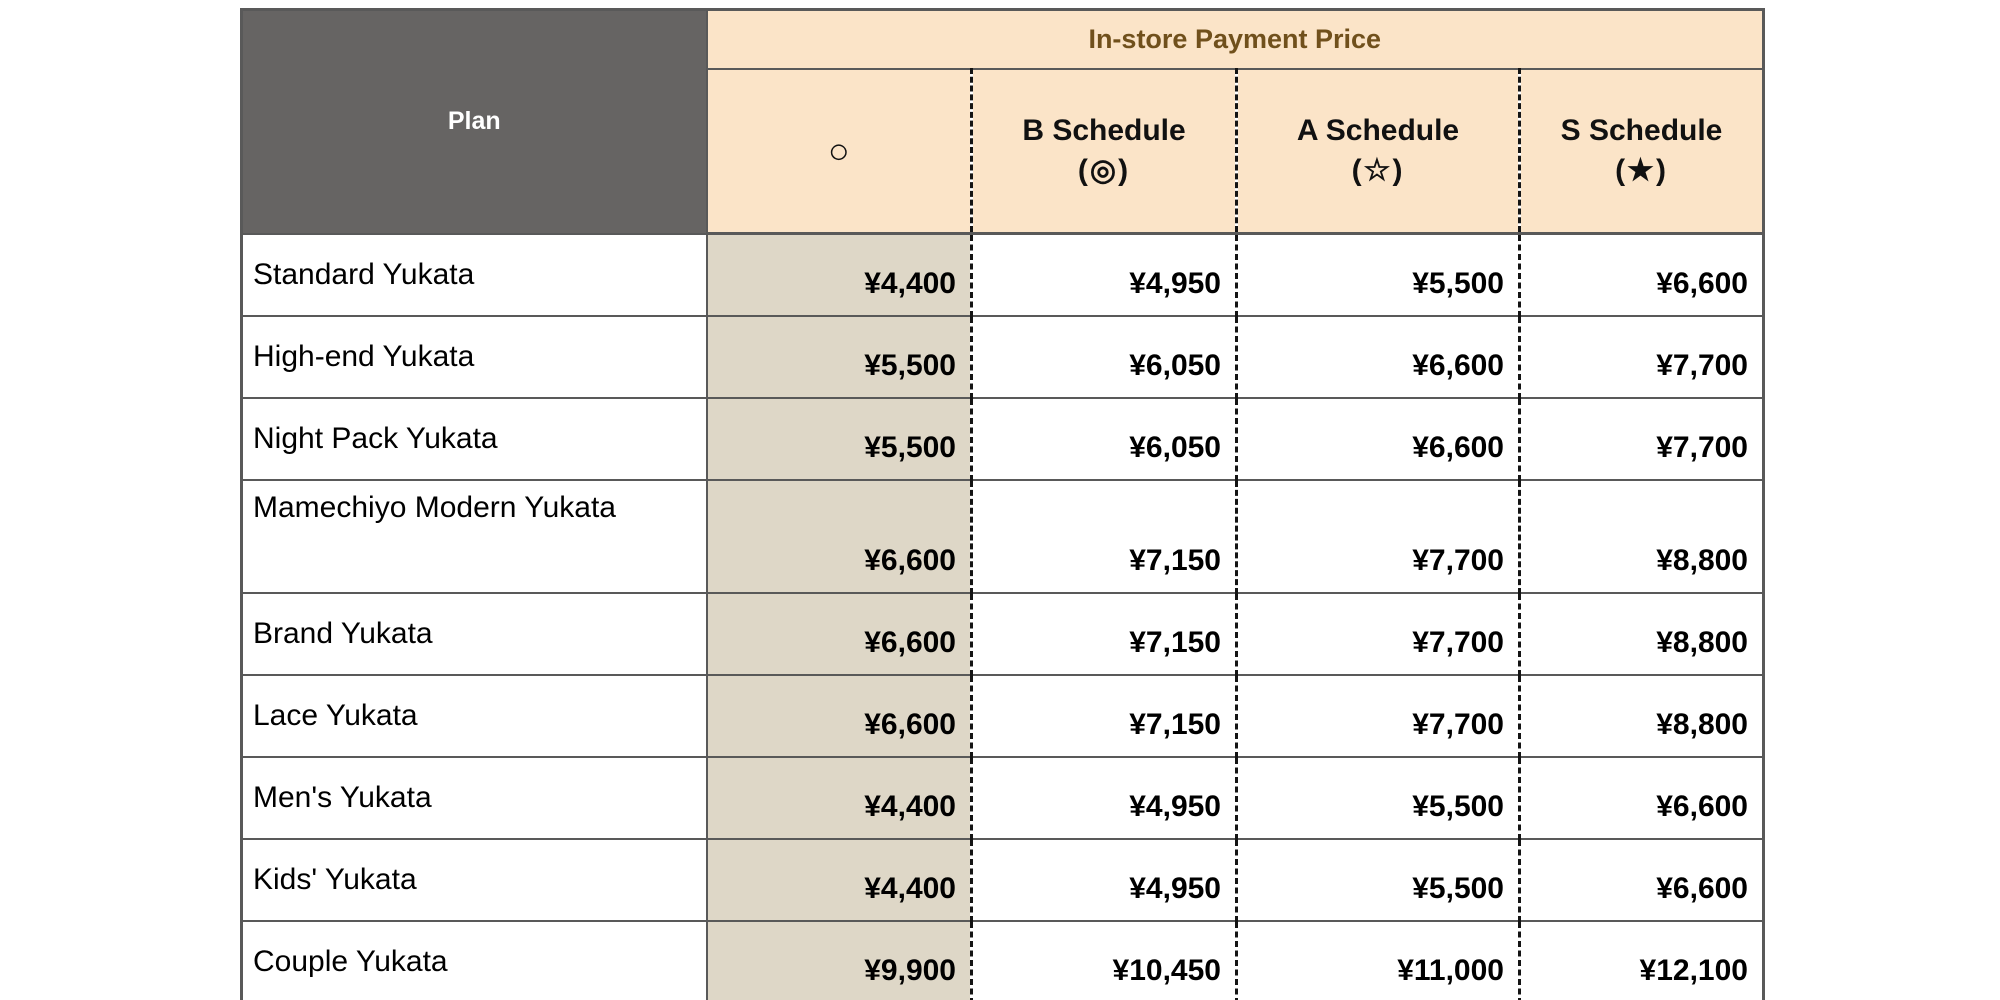 This screenshot has width=2000, height=1000. Describe the element at coordinates (474, 716) in the screenshot. I see `plan-name-cell: Lace Yukata` at that location.